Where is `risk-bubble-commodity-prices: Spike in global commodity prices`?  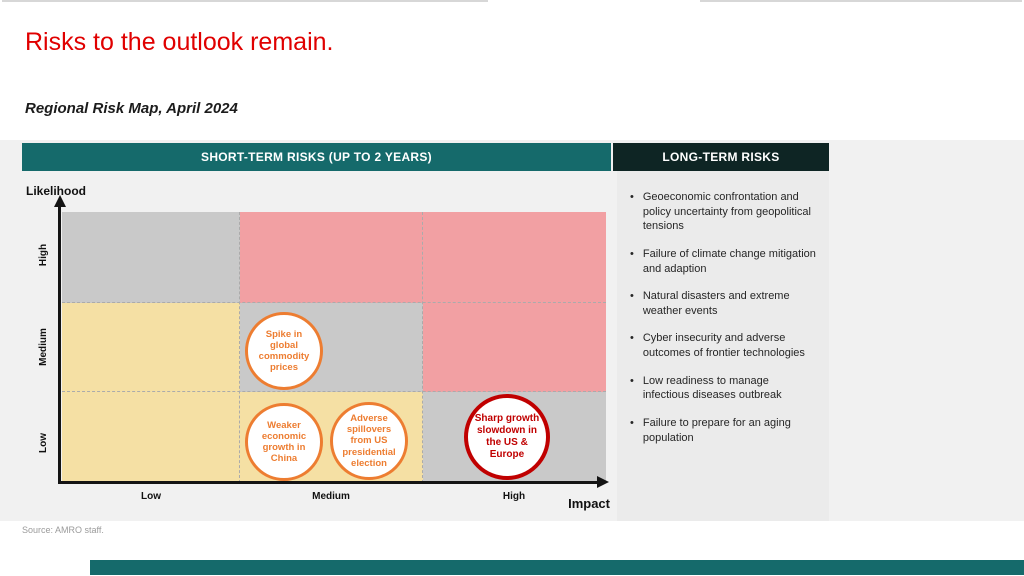 risk-bubble-commodity-prices: Spike in global commodity prices is located at coordinates (284, 351).